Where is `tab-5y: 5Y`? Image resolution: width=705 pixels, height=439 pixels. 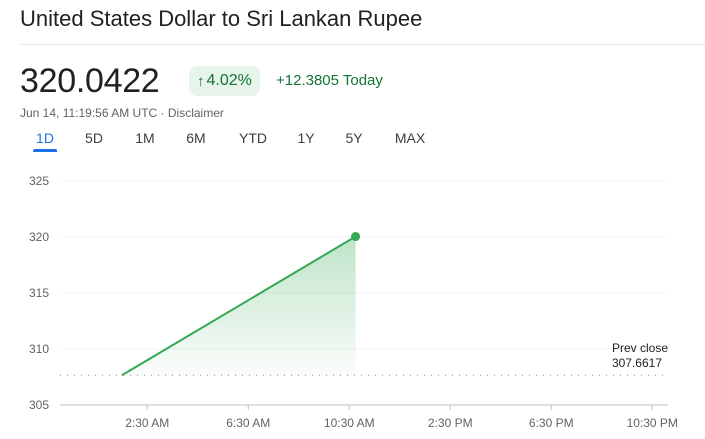
tab-5y: 5Y is located at coordinates (354, 138).